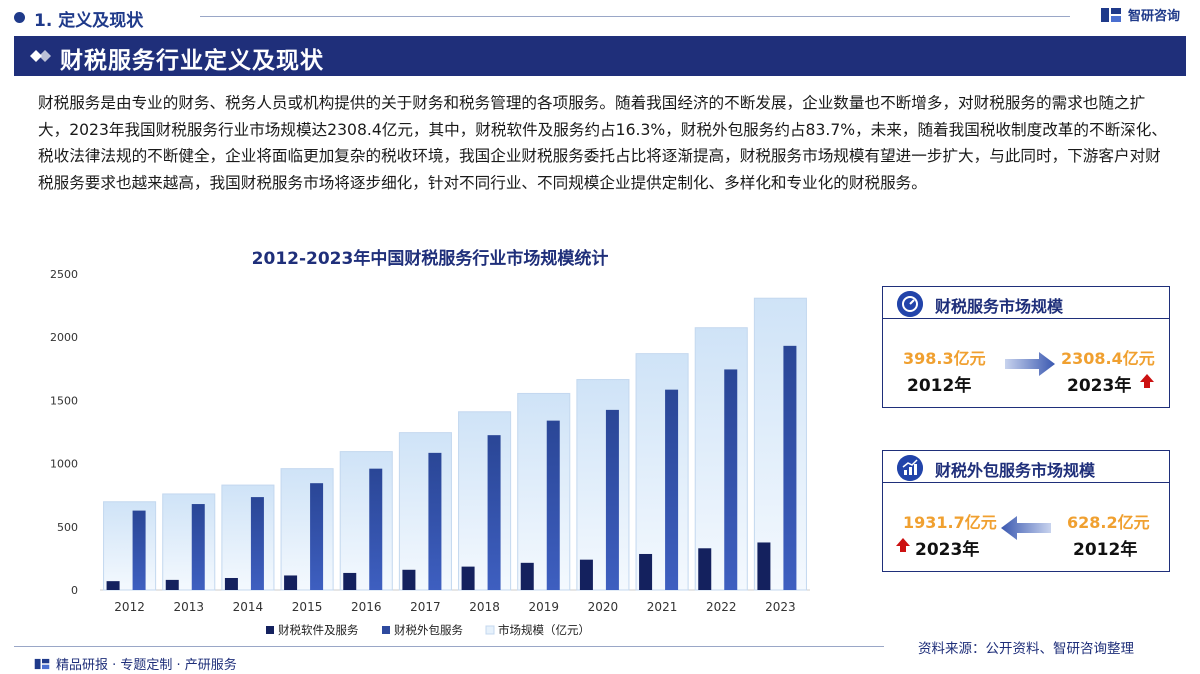 This screenshot has height=674, width=1200. What do you see at coordinates (1030, 364) in the screenshot?
I see `right-arrow-icon` at bounding box center [1030, 364].